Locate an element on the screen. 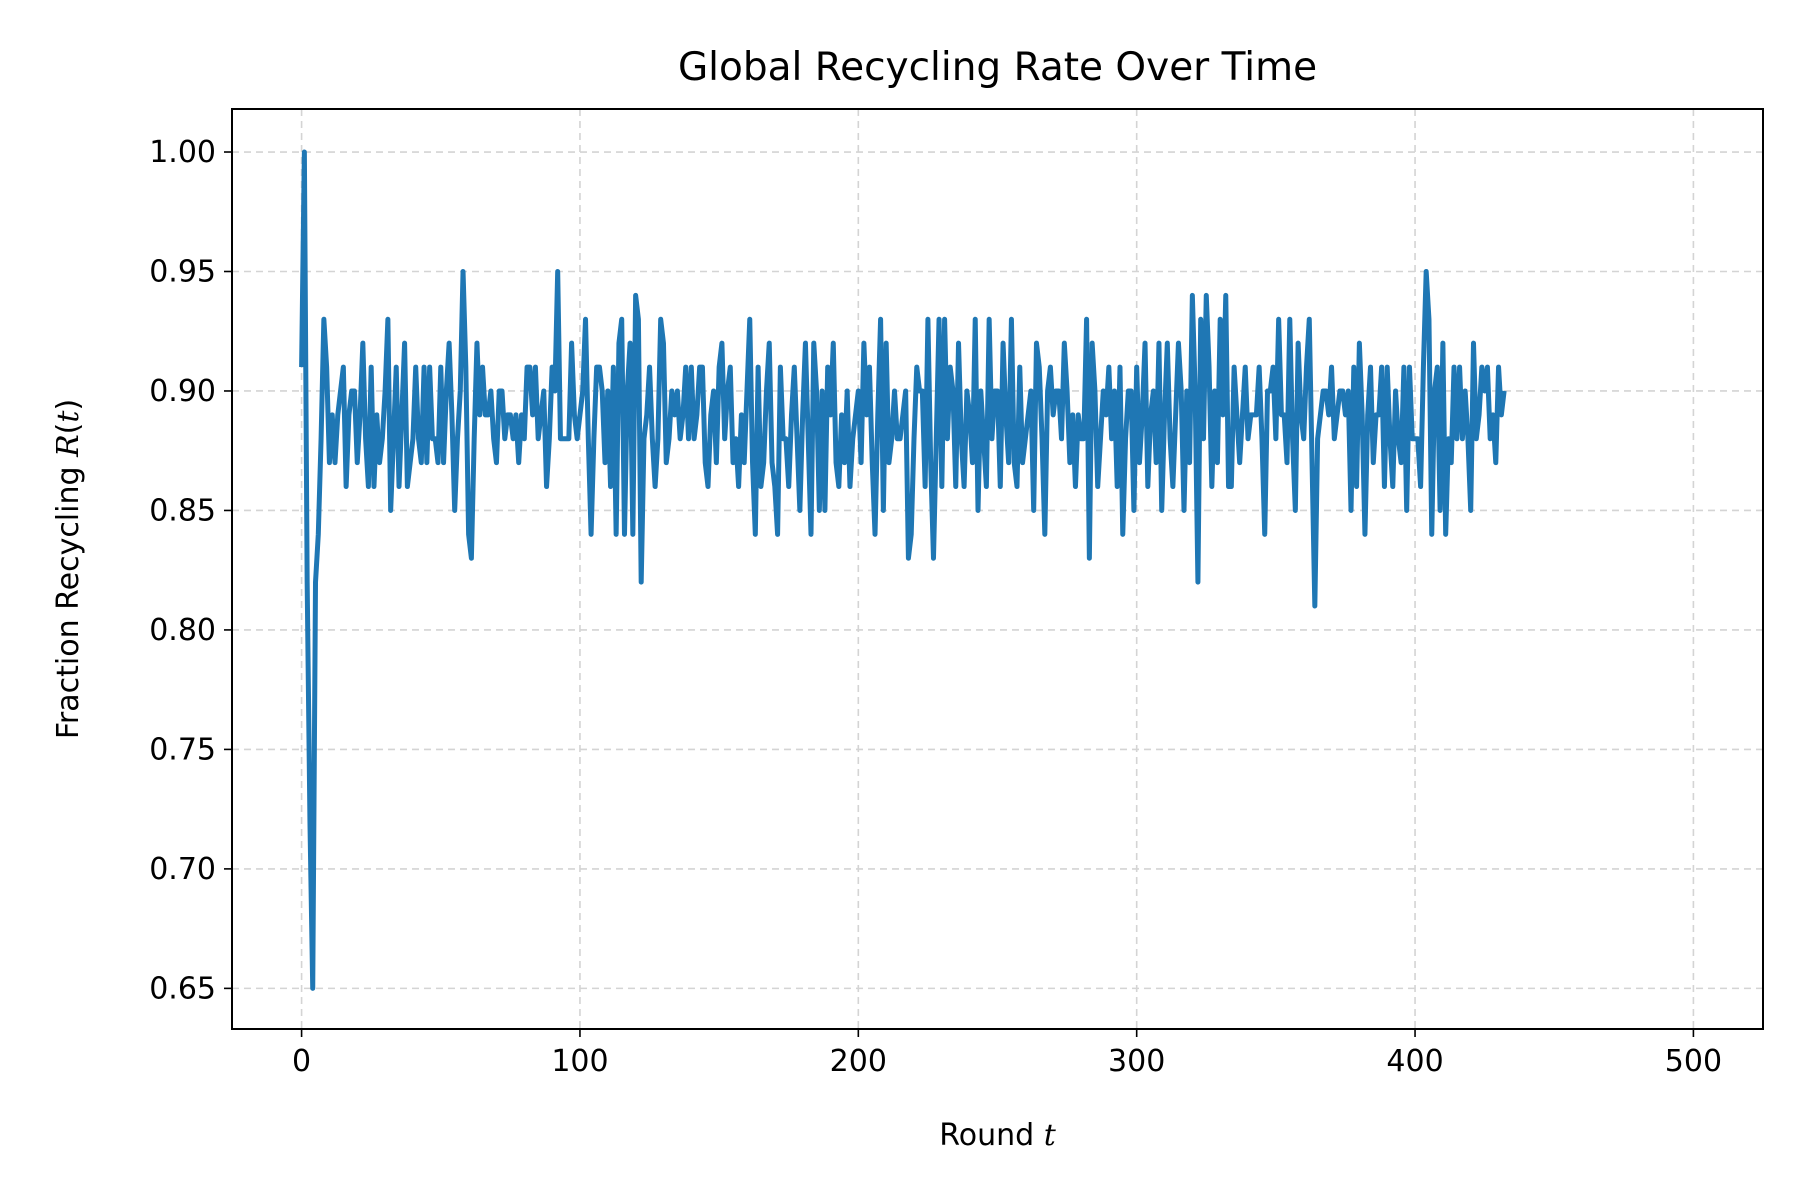  x-tick-label: 400 is located at coordinates (1414, 1061).